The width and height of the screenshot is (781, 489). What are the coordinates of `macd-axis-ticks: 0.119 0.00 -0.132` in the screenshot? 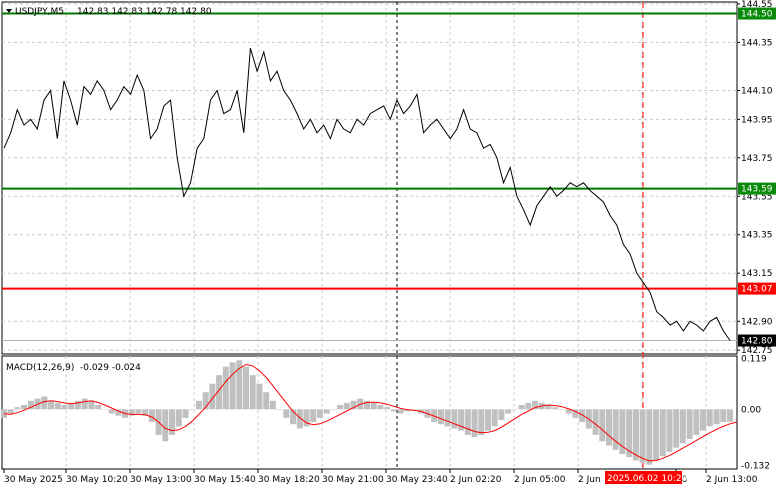 It's located at (755, 413).